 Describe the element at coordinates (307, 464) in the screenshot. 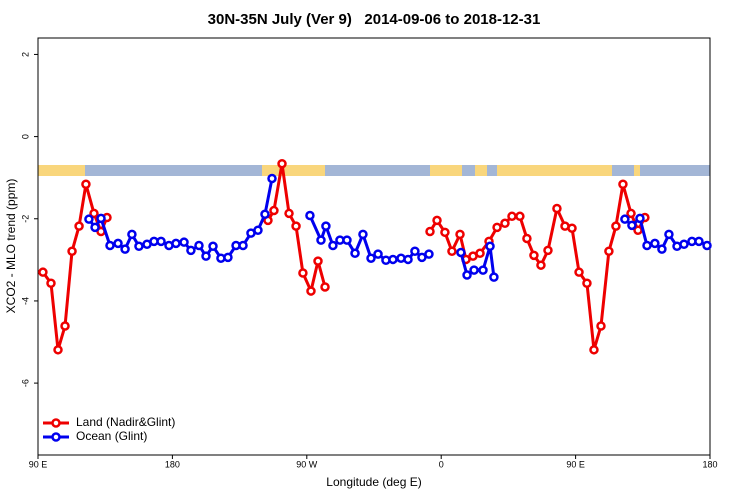

I see `x-tick-label: 90 W` at that location.